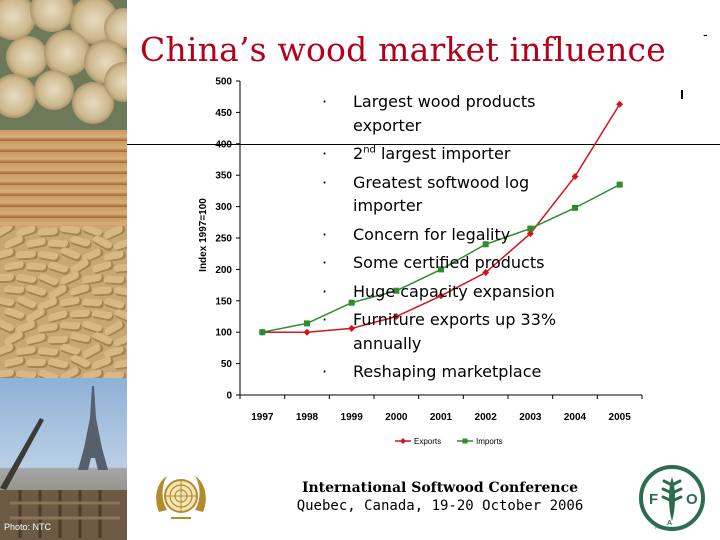 Image resolution: width=720 pixels, height=540 pixels. I want to click on photo-eiffel-construction: Photo: NTC, so click(63, 459).